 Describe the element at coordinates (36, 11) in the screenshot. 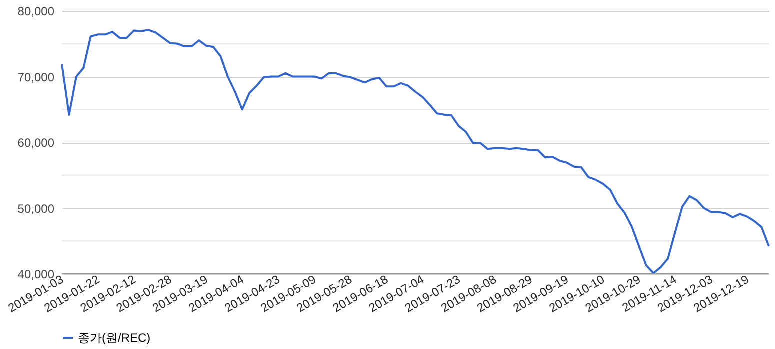

I see `y-tick-label: 80,000` at that location.